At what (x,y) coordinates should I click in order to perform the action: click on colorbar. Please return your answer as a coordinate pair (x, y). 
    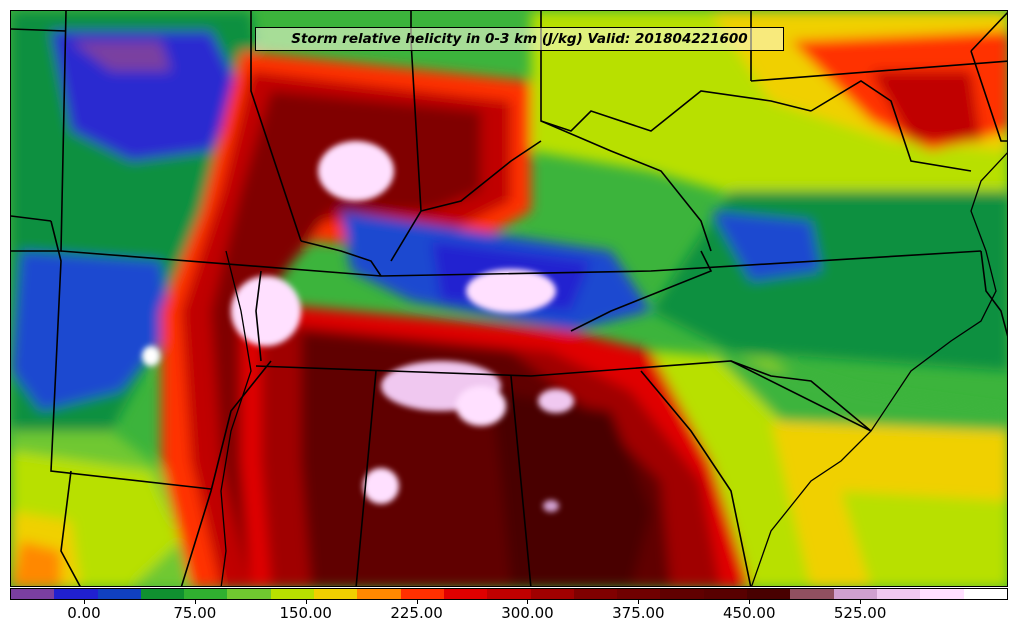
    Looking at the image, I should click on (509, 594).